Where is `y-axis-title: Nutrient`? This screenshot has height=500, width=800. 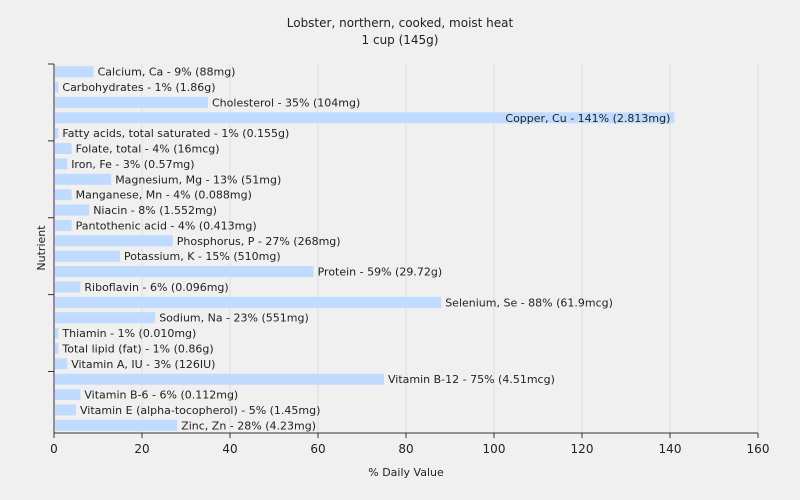 y-axis-title: Nutrient is located at coordinates (41, 248).